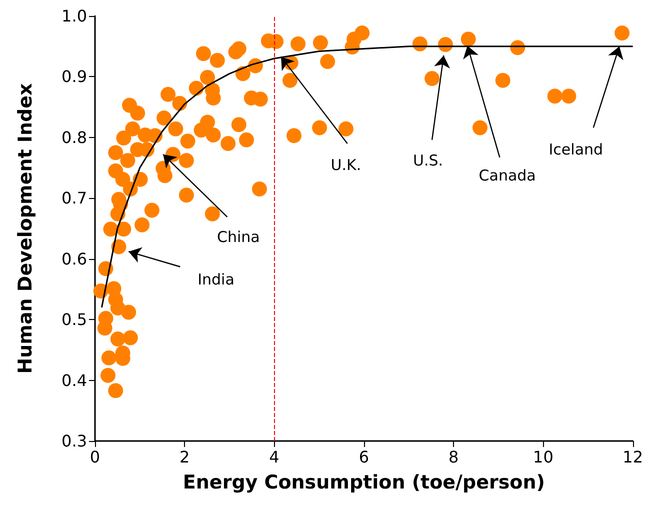 The height and width of the screenshot is (516, 654). Describe the element at coordinates (74, 137) in the screenshot. I see `y-tick-label: 0.8` at that location.